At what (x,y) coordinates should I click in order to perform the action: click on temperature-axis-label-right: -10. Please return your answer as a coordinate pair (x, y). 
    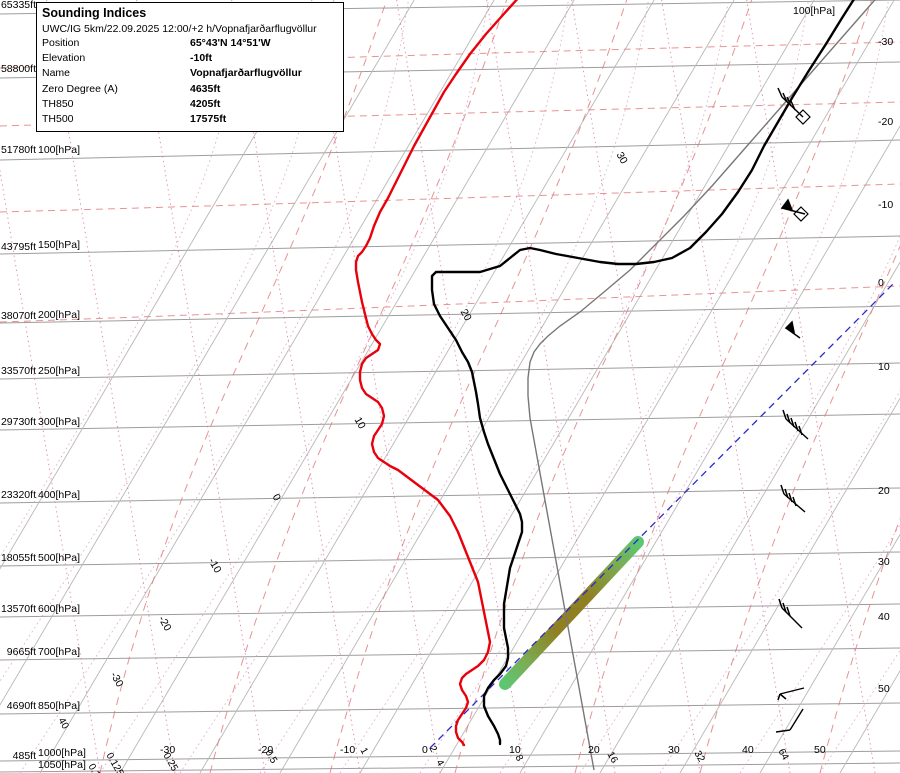
    Looking at the image, I should click on (886, 205).